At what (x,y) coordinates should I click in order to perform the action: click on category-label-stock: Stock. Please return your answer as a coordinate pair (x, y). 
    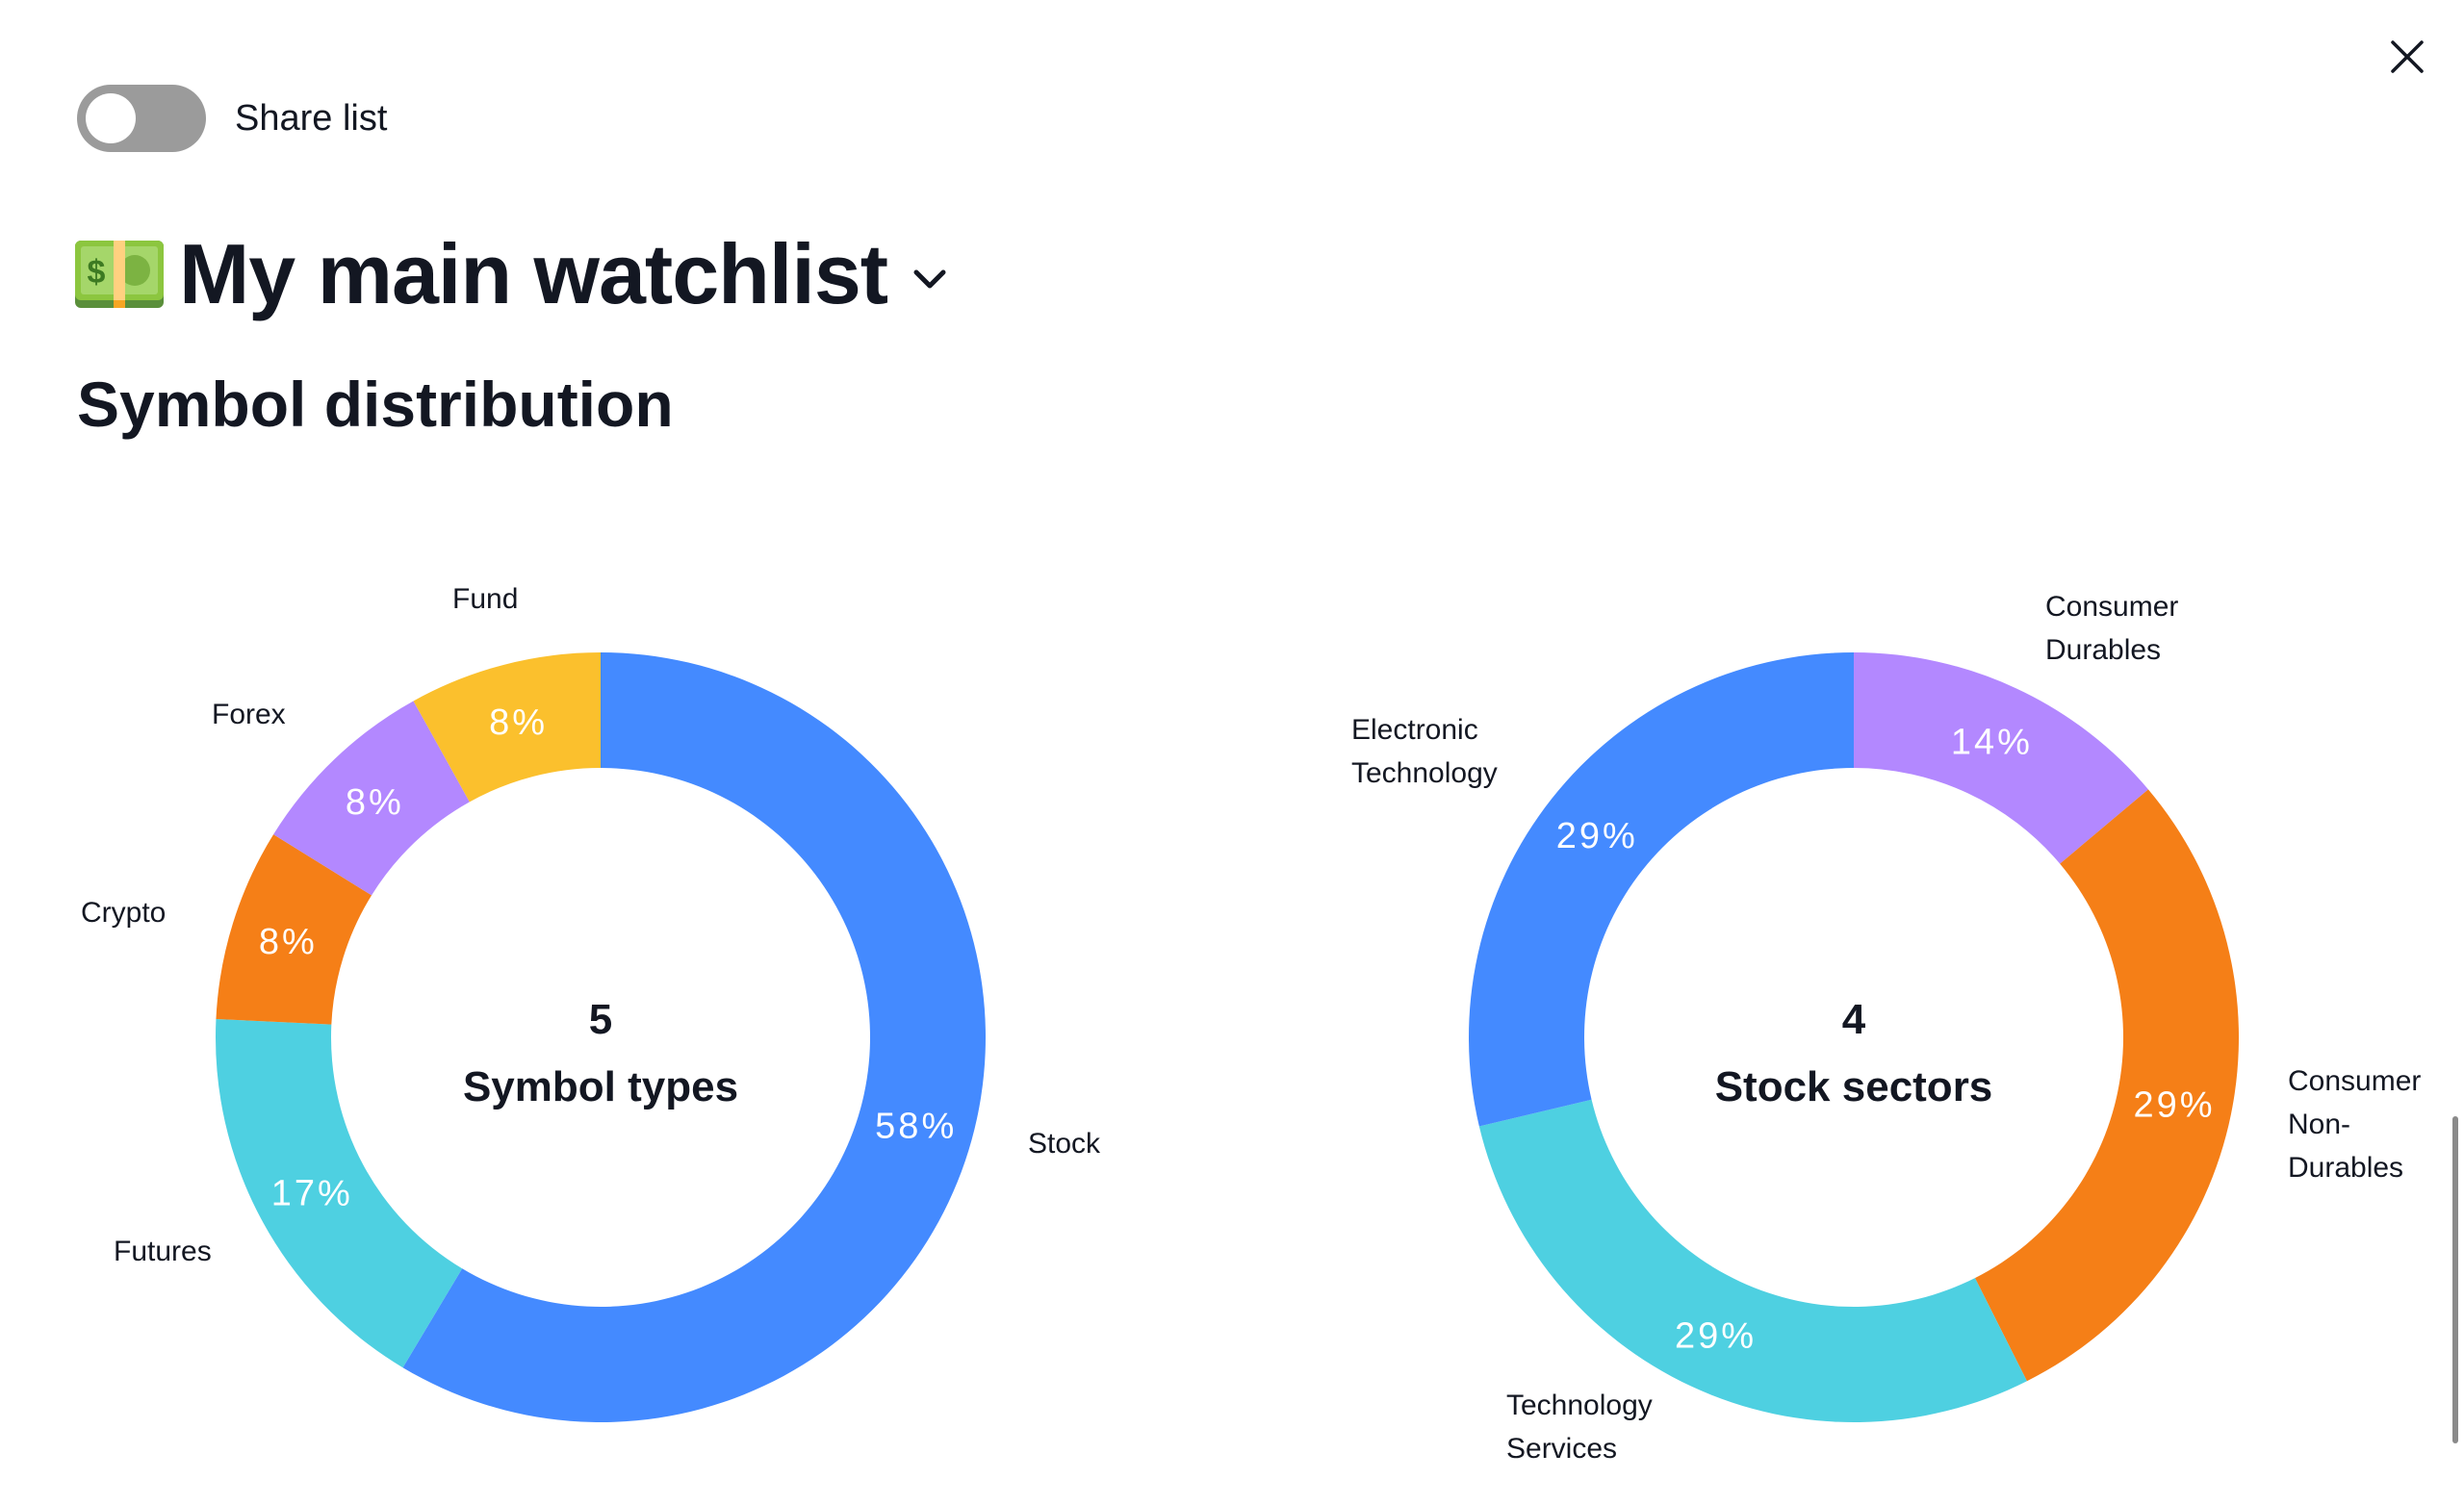
    Looking at the image, I should click on (1064, 1144).